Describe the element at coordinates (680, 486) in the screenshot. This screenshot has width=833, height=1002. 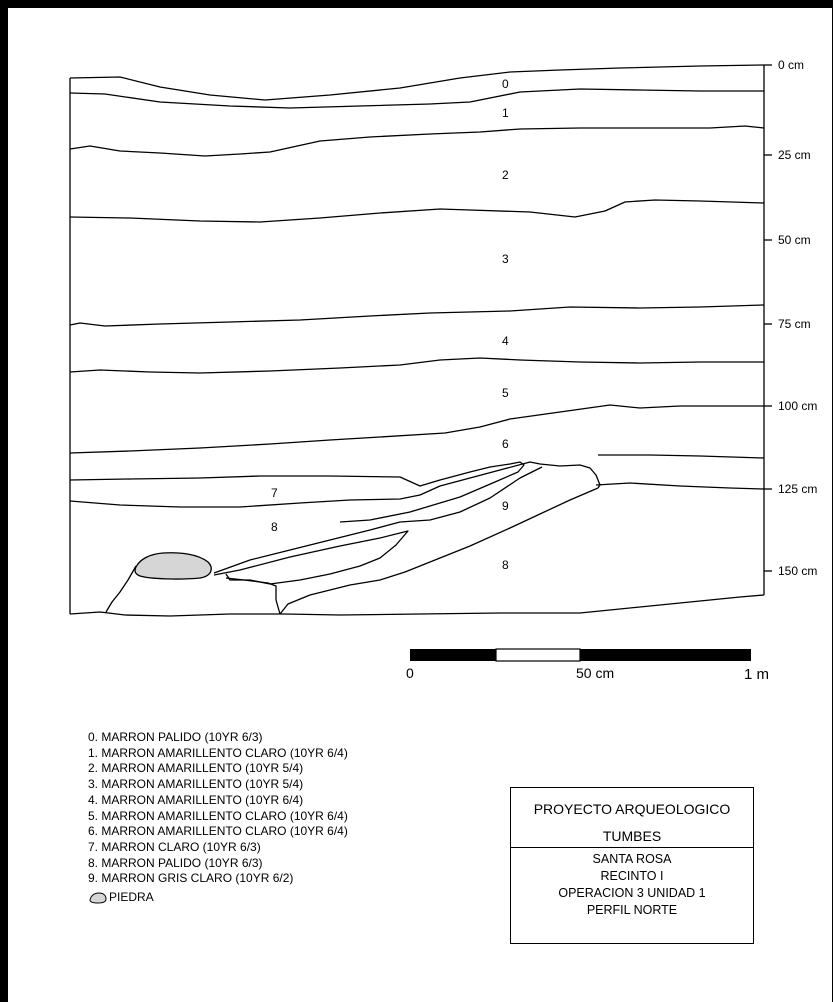
I see `layer-9-lower` at that location.